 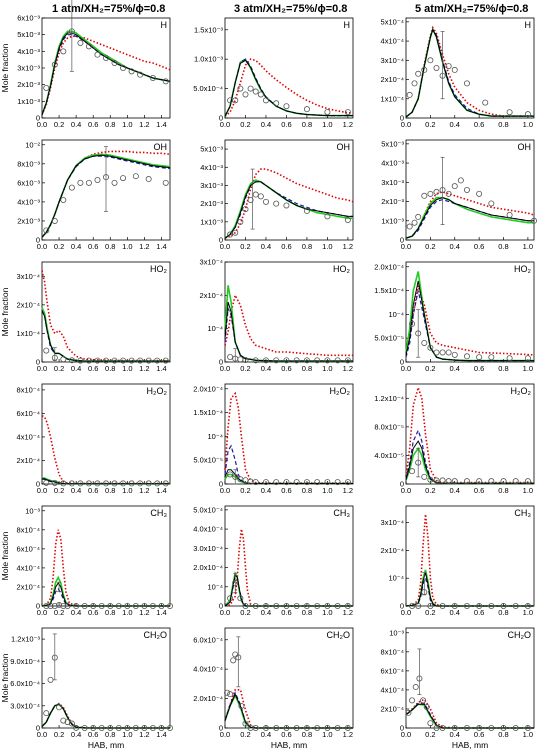 What do you see at coordinates (291, 9) in the screenshot?
I see `column-title-3atm: 3 atm/XH₂=75%/ϕ=0.8` at bounding box center [291, 9].